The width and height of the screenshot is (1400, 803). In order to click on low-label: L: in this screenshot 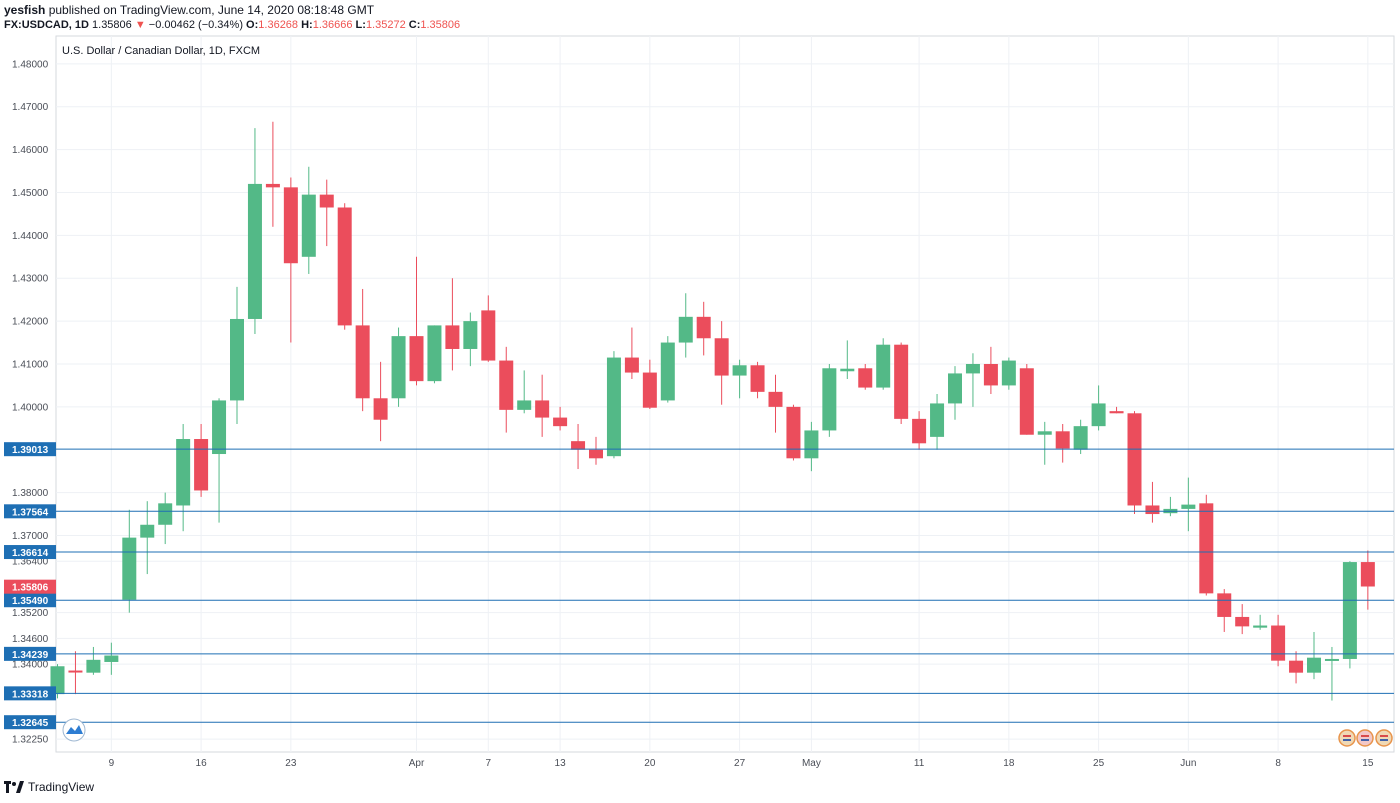, I will do `click(360, 25)`.